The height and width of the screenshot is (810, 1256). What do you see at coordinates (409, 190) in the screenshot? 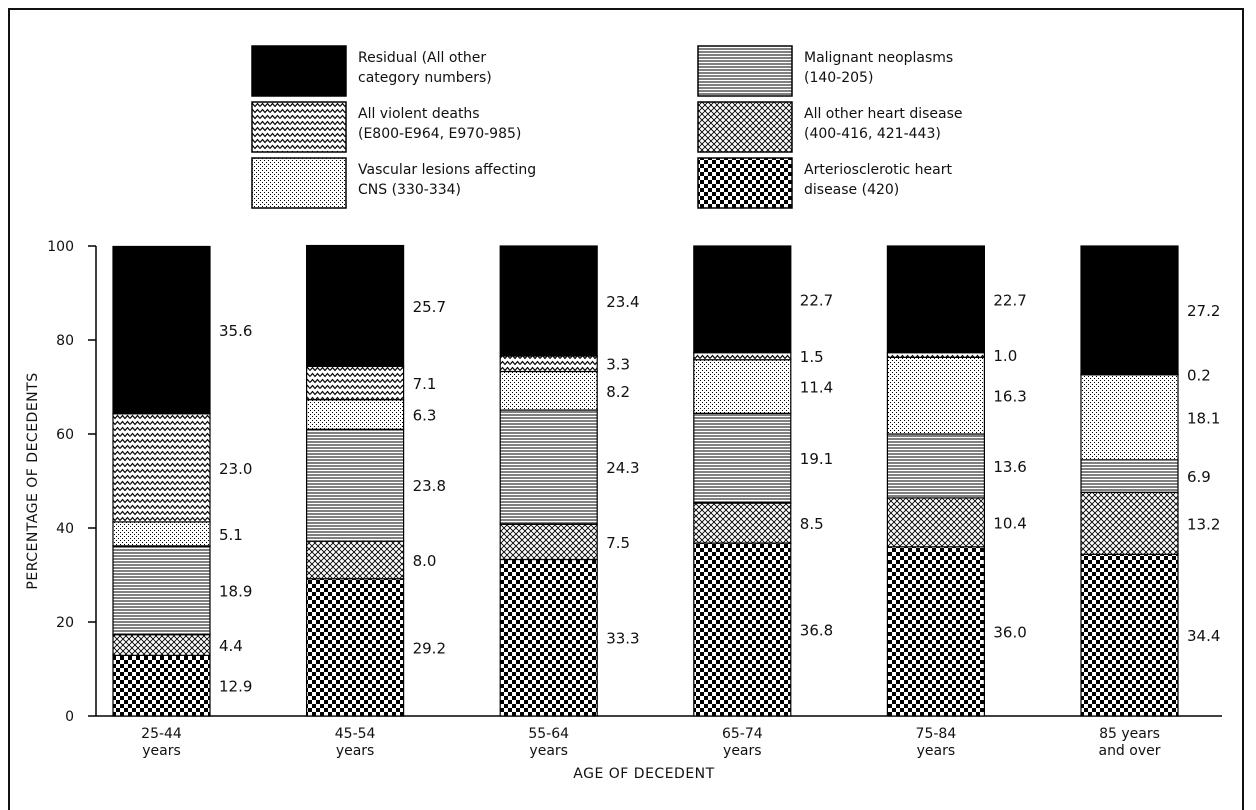
I see `legend-label-vascular: CNS (330-334)` at bounding box center [409, 190].